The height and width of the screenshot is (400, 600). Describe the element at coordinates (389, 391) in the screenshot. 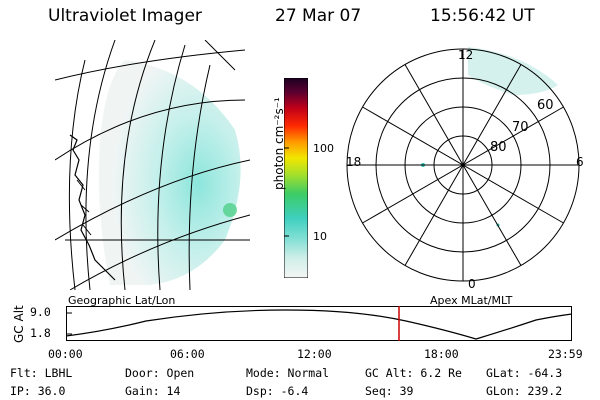

I see `status-seq: Seq: 39` at that location.